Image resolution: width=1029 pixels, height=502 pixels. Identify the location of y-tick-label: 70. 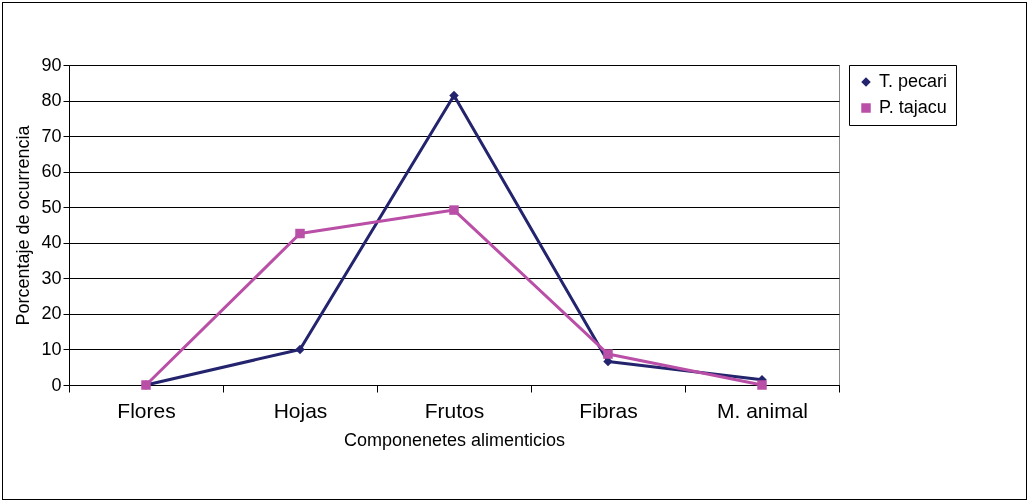
(51, 135).